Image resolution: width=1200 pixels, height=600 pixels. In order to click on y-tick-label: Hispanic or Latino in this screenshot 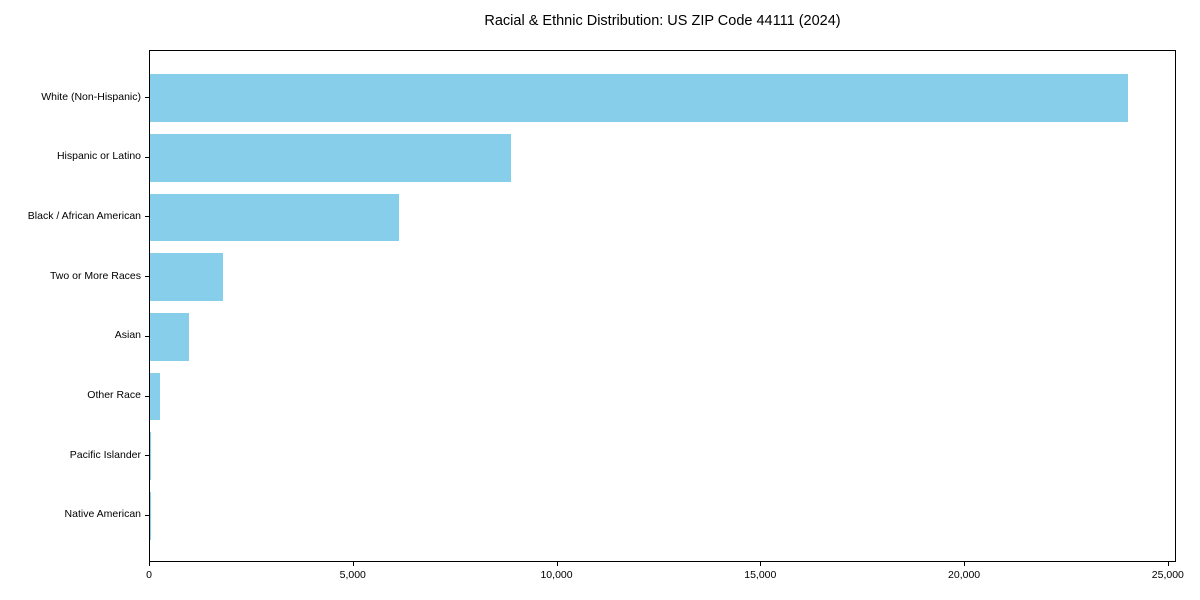, I will do `click(98, 156)`.